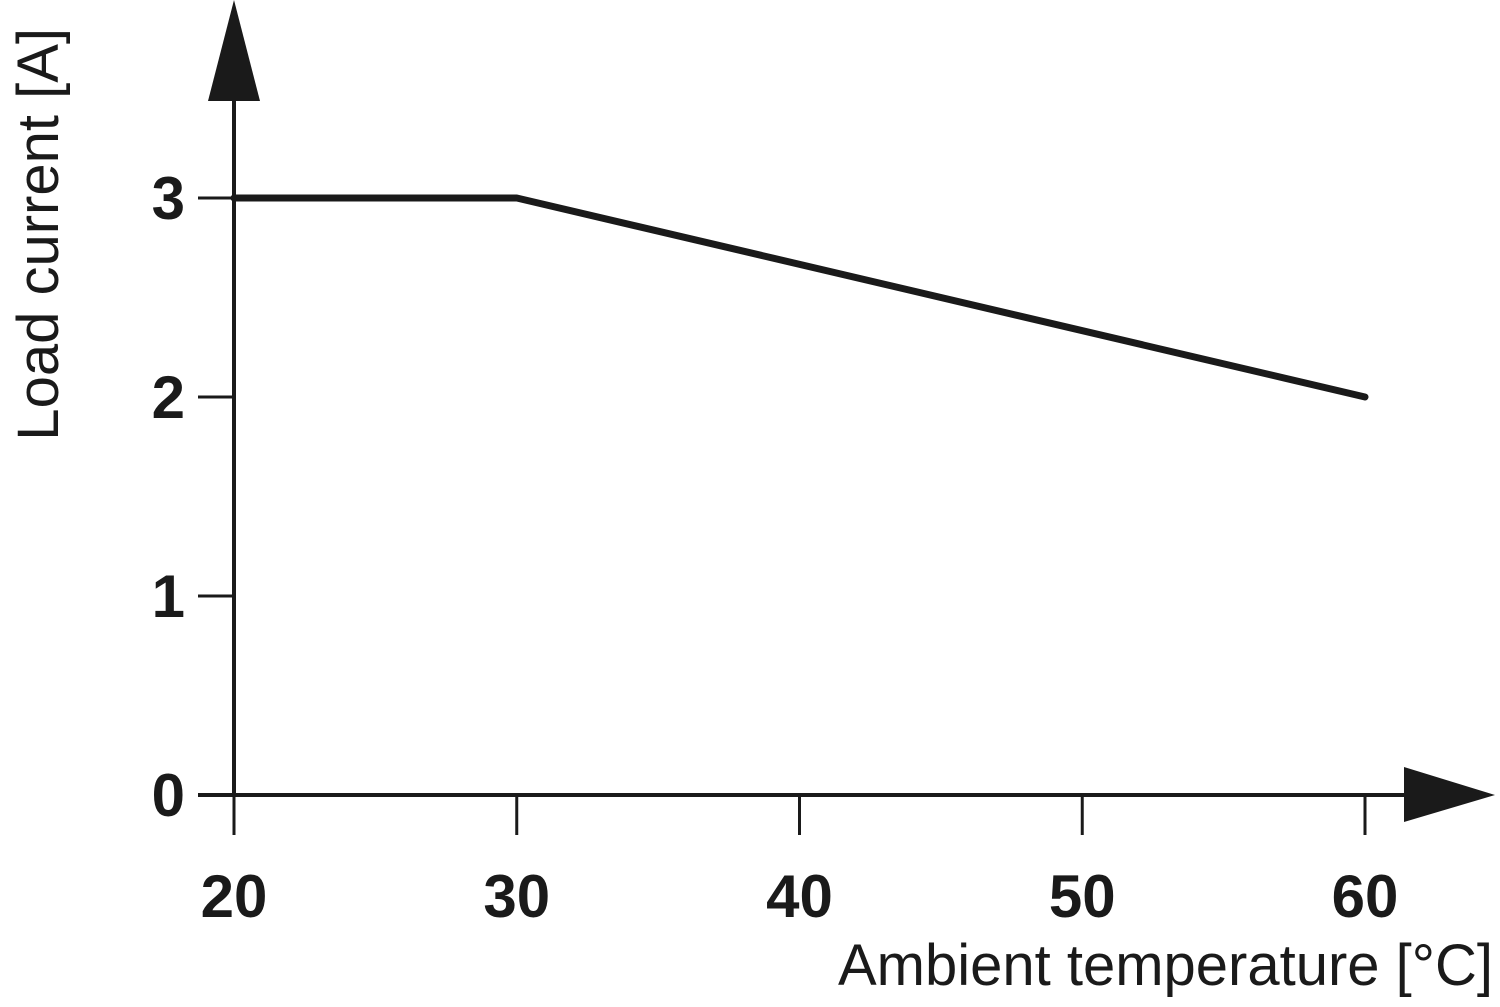 The height and width of the screenshot is (1007, 1500). Describe the element at coordinates (168, 596) in the screenshot. I see `y-tick-label: 1` at that location.